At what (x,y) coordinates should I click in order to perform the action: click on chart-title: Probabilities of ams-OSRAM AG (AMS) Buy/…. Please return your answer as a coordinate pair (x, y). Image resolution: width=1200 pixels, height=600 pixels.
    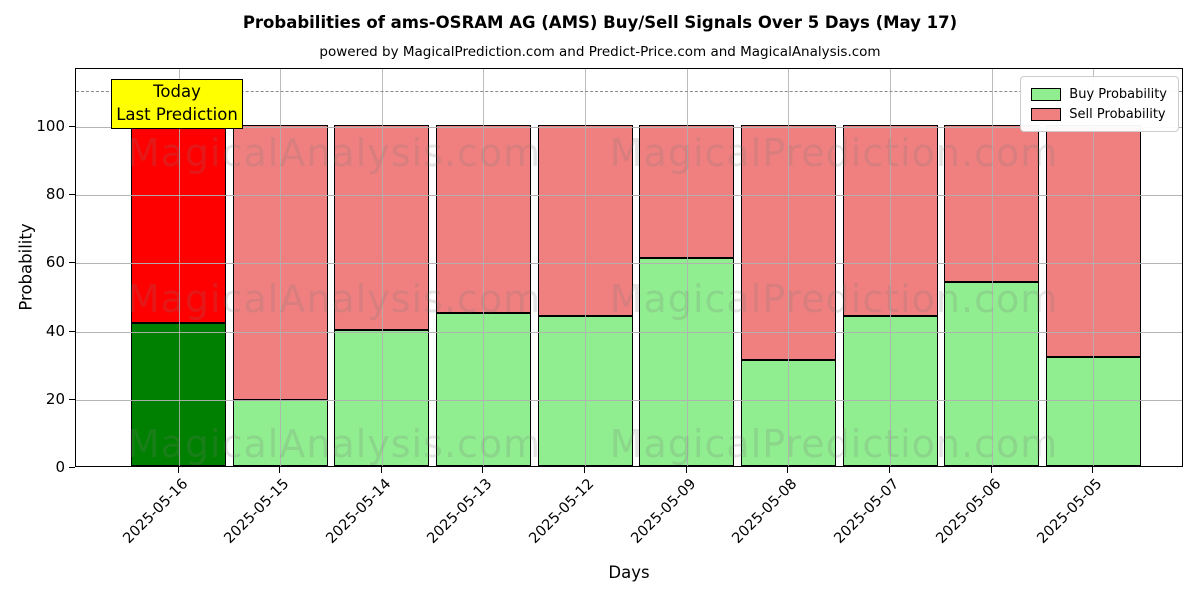
    Looking at the image, I should click on (600, 22).